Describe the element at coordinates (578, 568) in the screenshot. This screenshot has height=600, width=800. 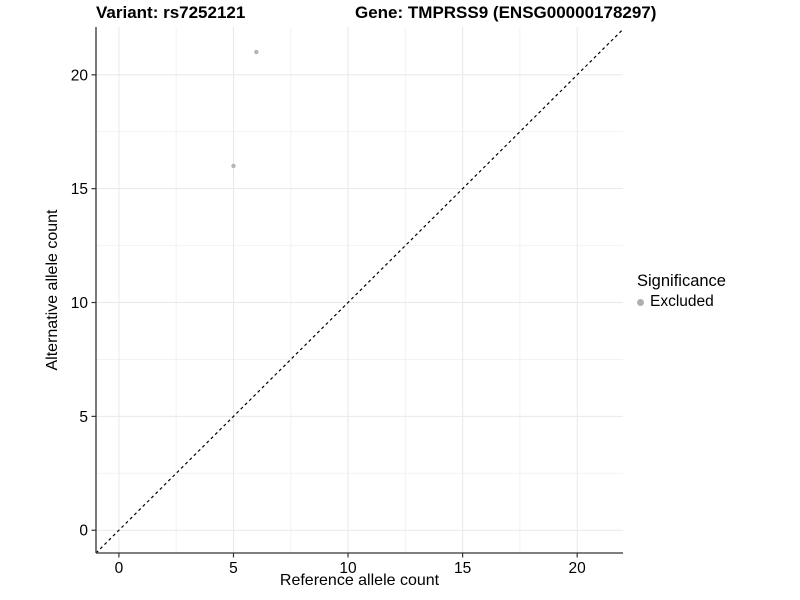
I see `x-tick-label: 20` at that location.